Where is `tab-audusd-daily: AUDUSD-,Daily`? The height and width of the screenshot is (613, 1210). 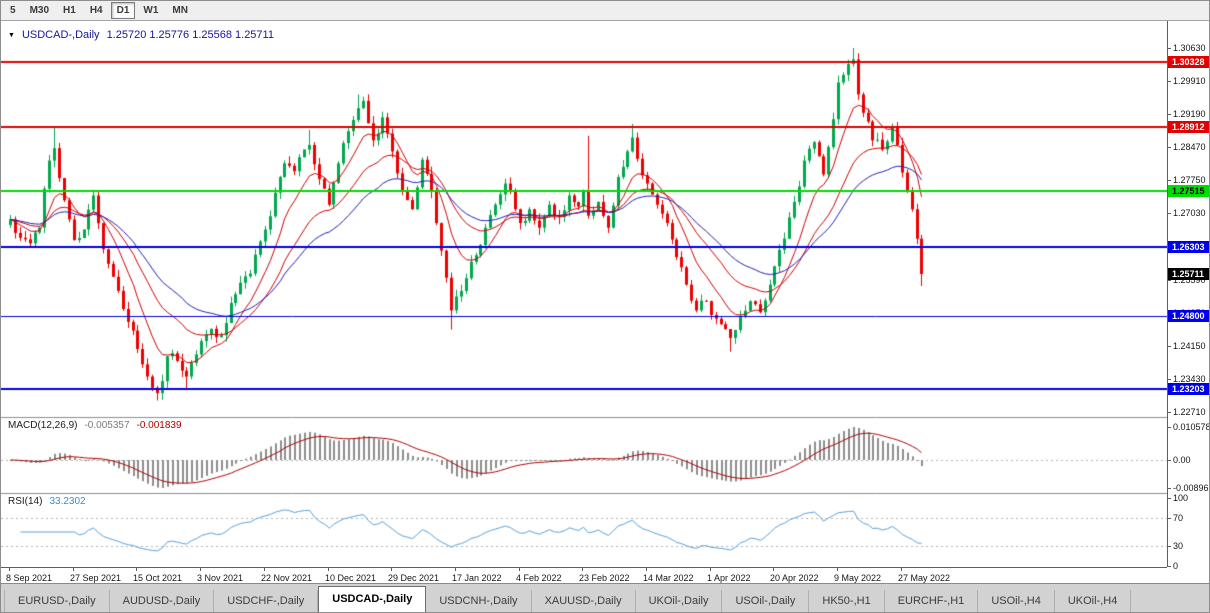 tab-audusd-daily: AUDUSD-,Daily is located at coordinates (162, 601).